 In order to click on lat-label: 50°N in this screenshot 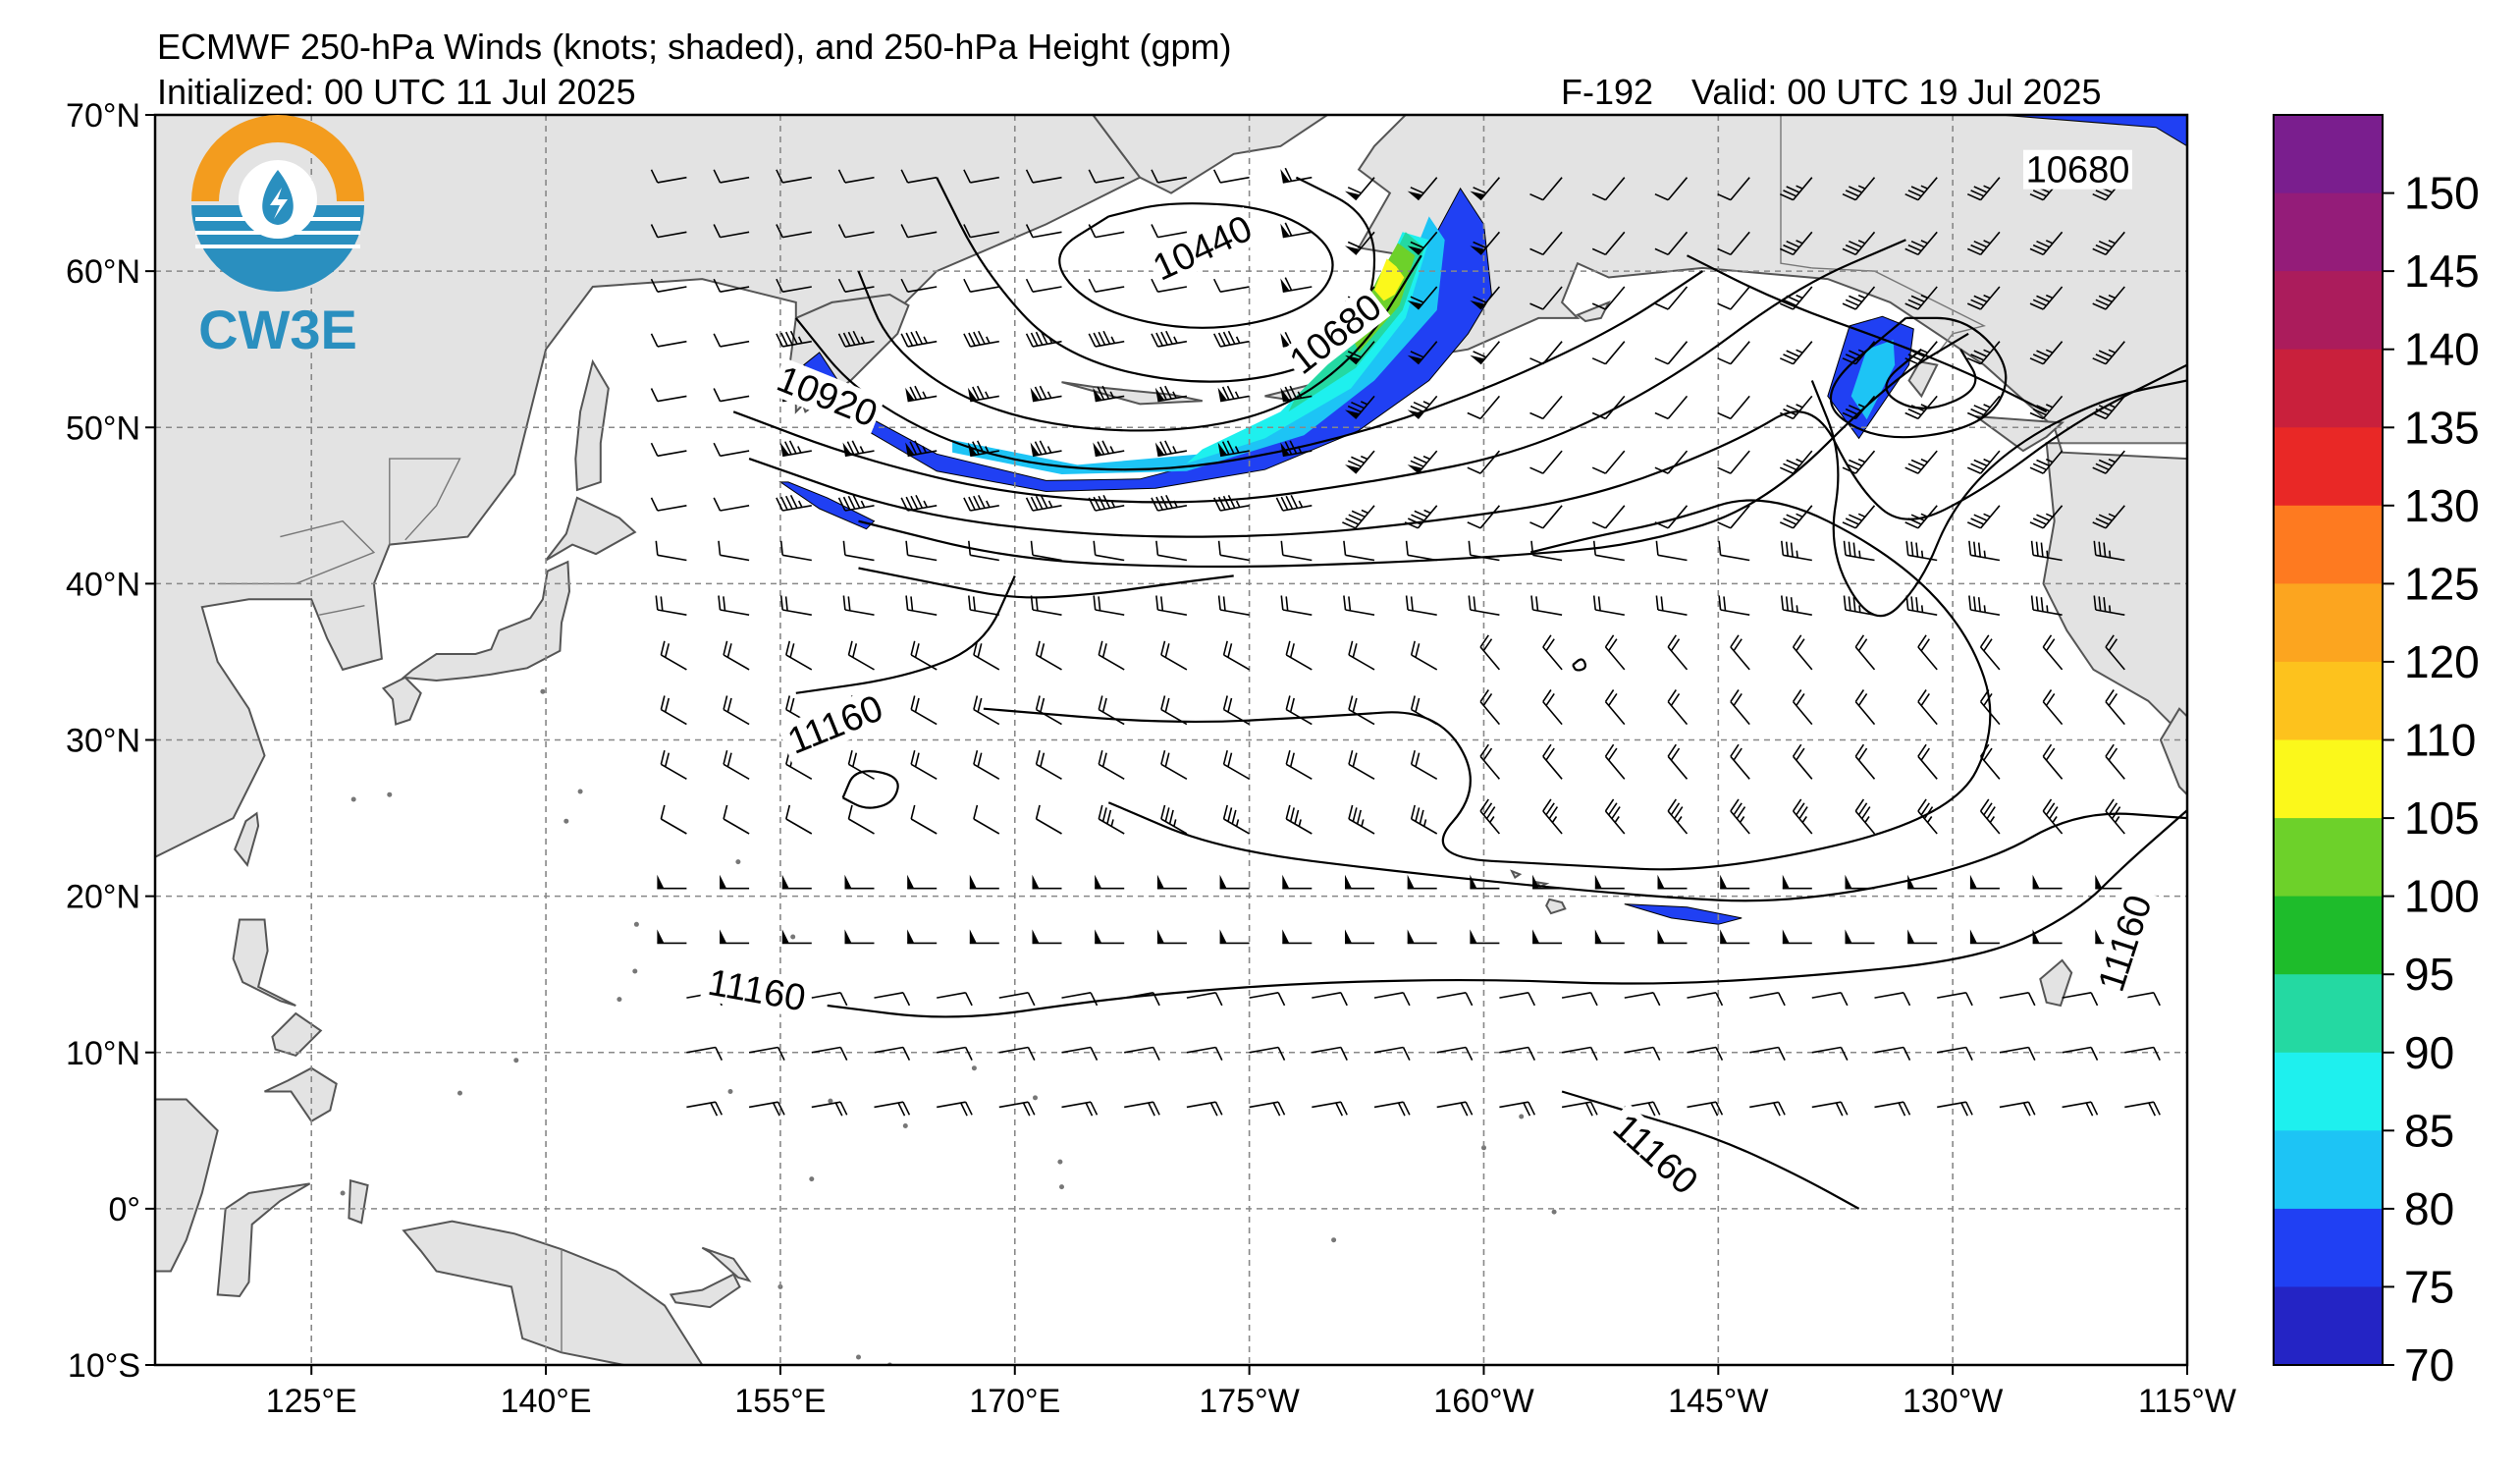, I will do `click(103, 428)`.